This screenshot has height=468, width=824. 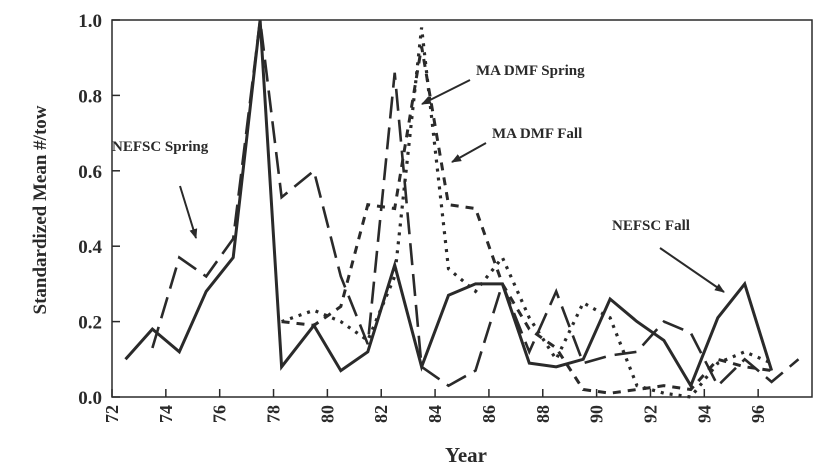 What do you see at coordinates (90, 398) in the screenshot?
I see `y-tick-label: 0.0` at bounding box center [90, 398].